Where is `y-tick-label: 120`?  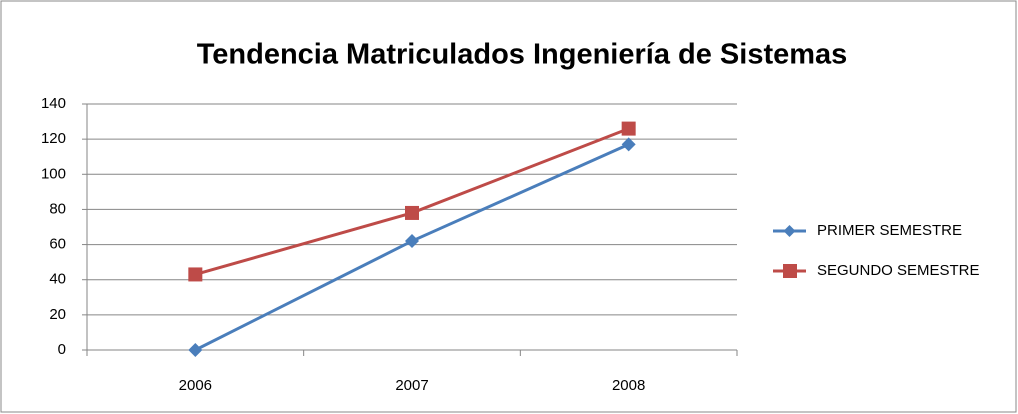
y-tick-label: 120 is located at coordinates (53, 138).